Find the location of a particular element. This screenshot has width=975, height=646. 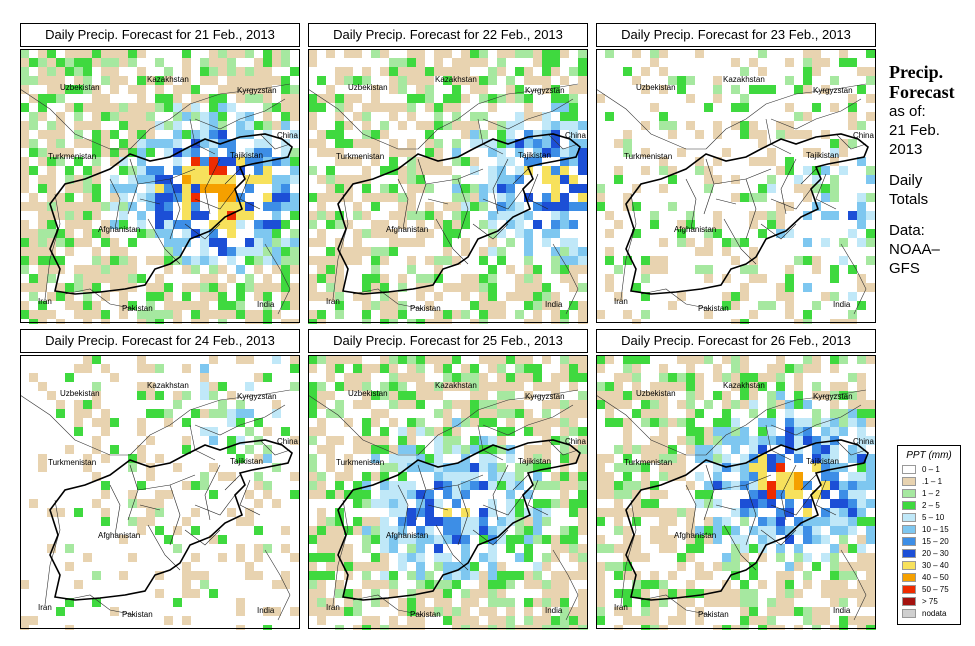

label-china: China is located at coordinates (863, 441).